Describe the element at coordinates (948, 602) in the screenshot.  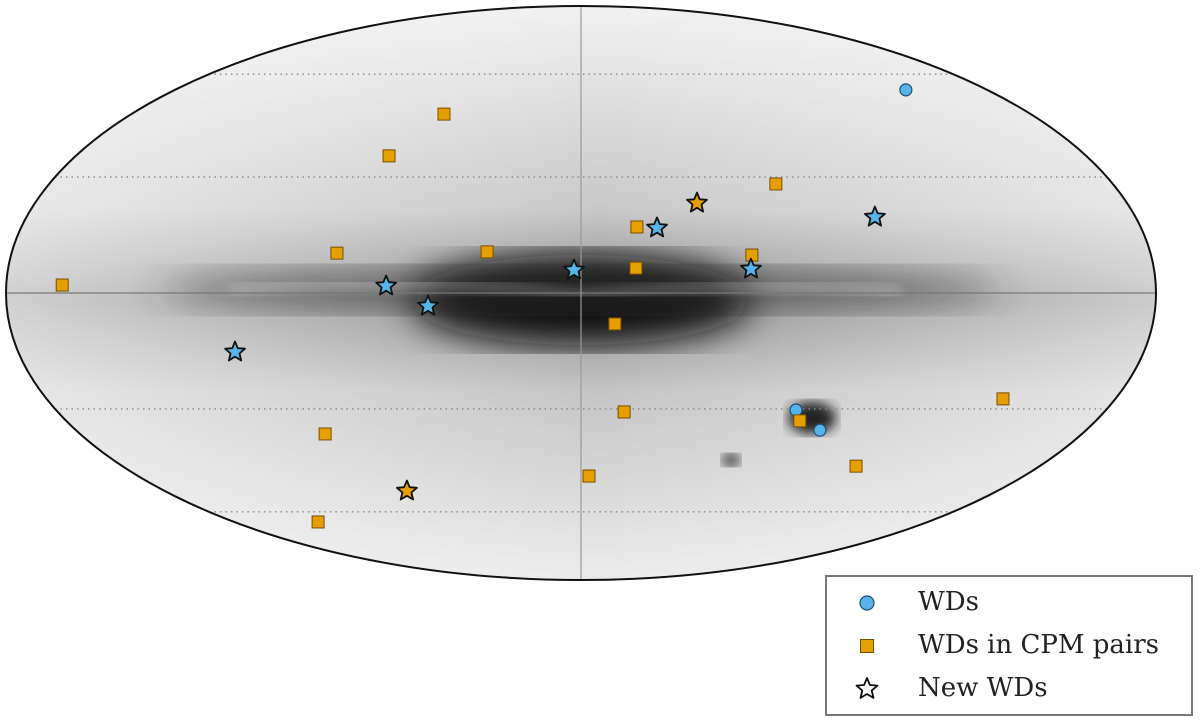
I see `legend-label: WDs` at that location.